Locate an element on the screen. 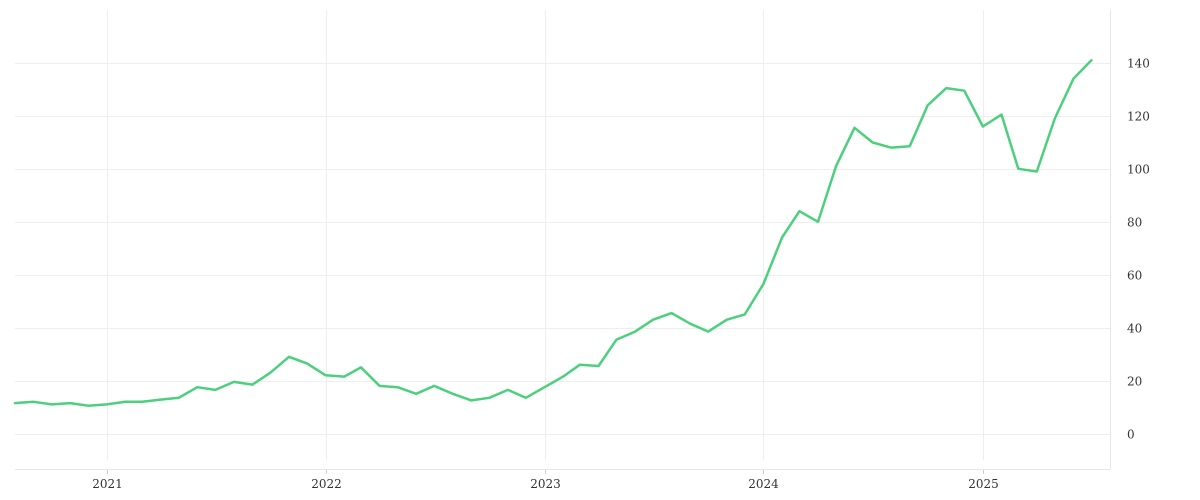  y-tick-label-100: 100 is located at coordinates (1138, 170).